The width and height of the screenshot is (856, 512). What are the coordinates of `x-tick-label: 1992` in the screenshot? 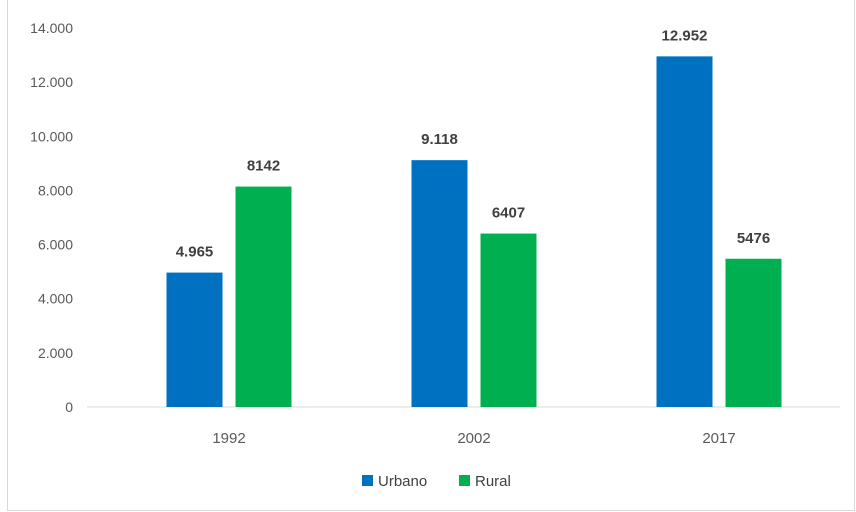 It's located at (228, 438).